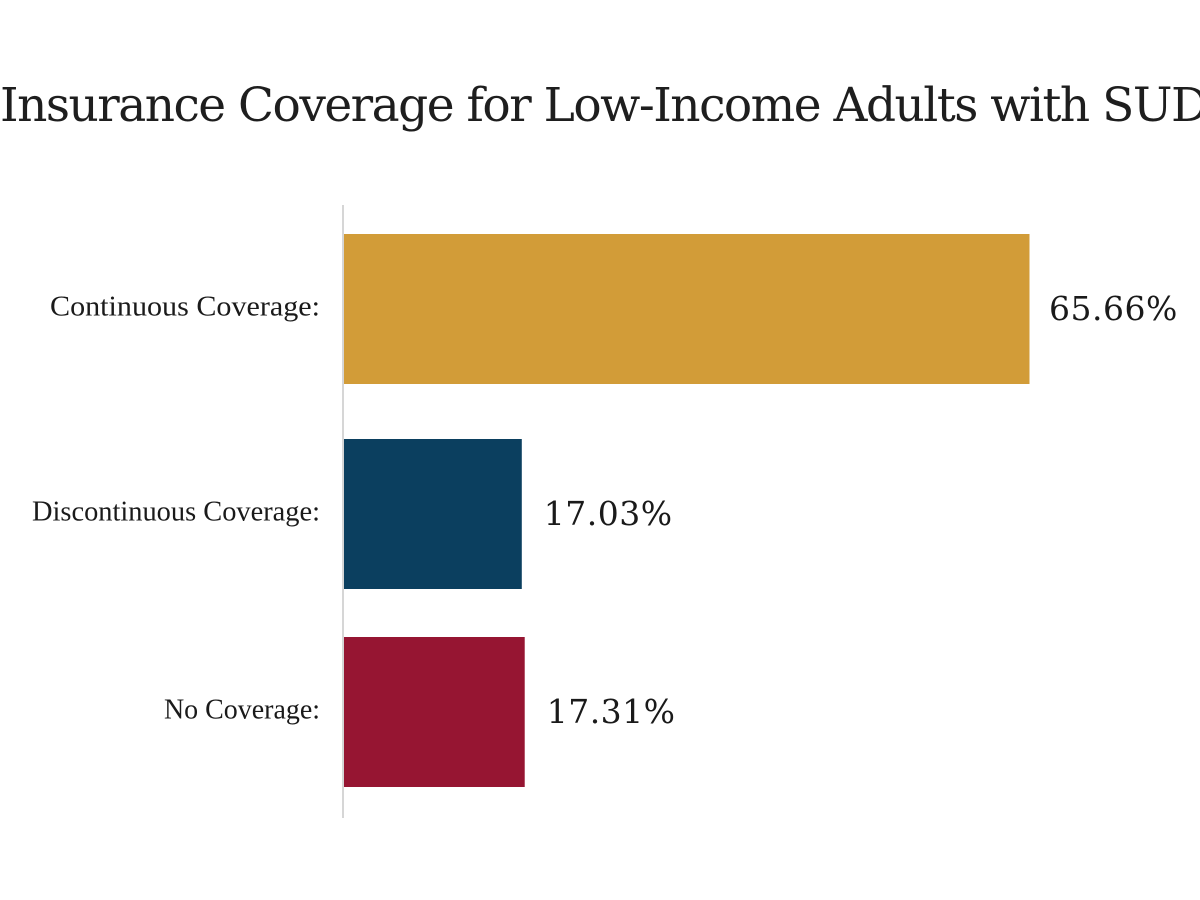 This screenshot has width=1200, height=900. What do you see at coordinates (185, 307) in the screenshot?
I see `category-label: Continuous Coverage:` at bounding box center [185, 307].